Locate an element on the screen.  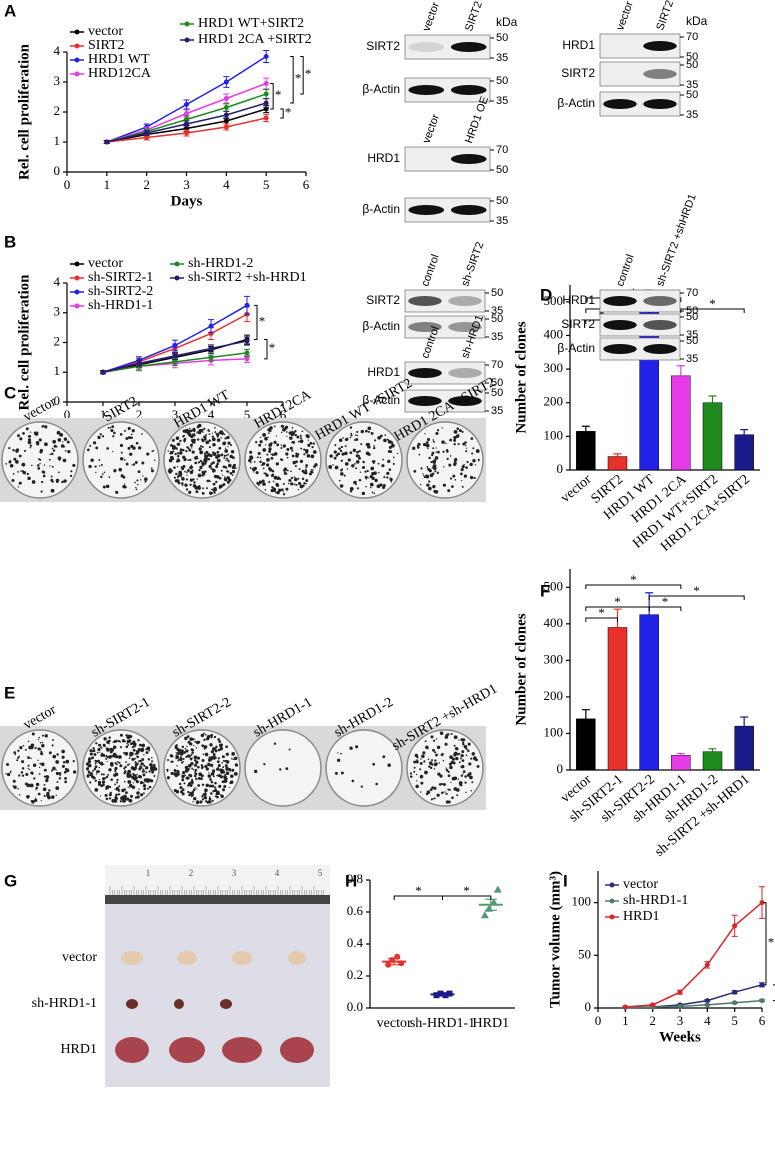
marker-label: 35 is located at coordinates (502, 221).